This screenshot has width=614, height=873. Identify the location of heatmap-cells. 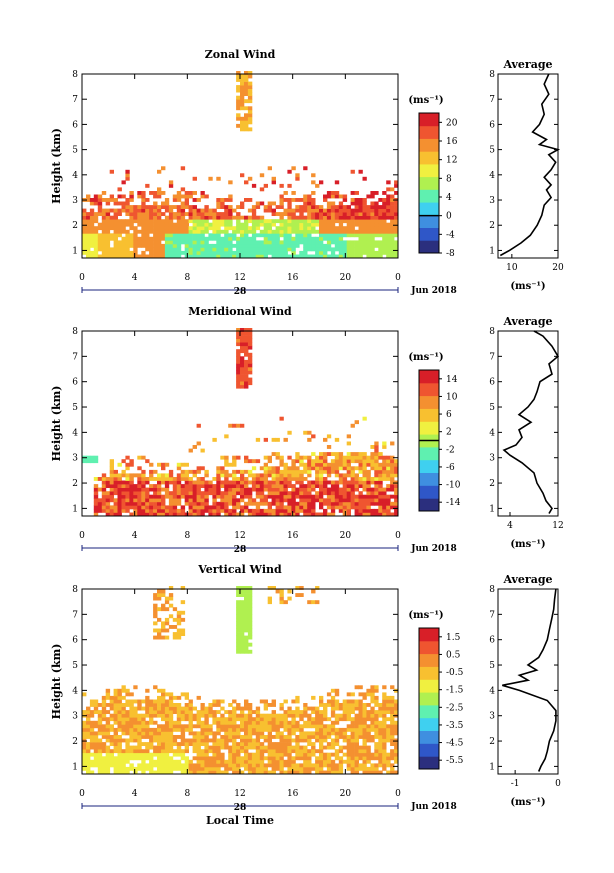
(240, 165).